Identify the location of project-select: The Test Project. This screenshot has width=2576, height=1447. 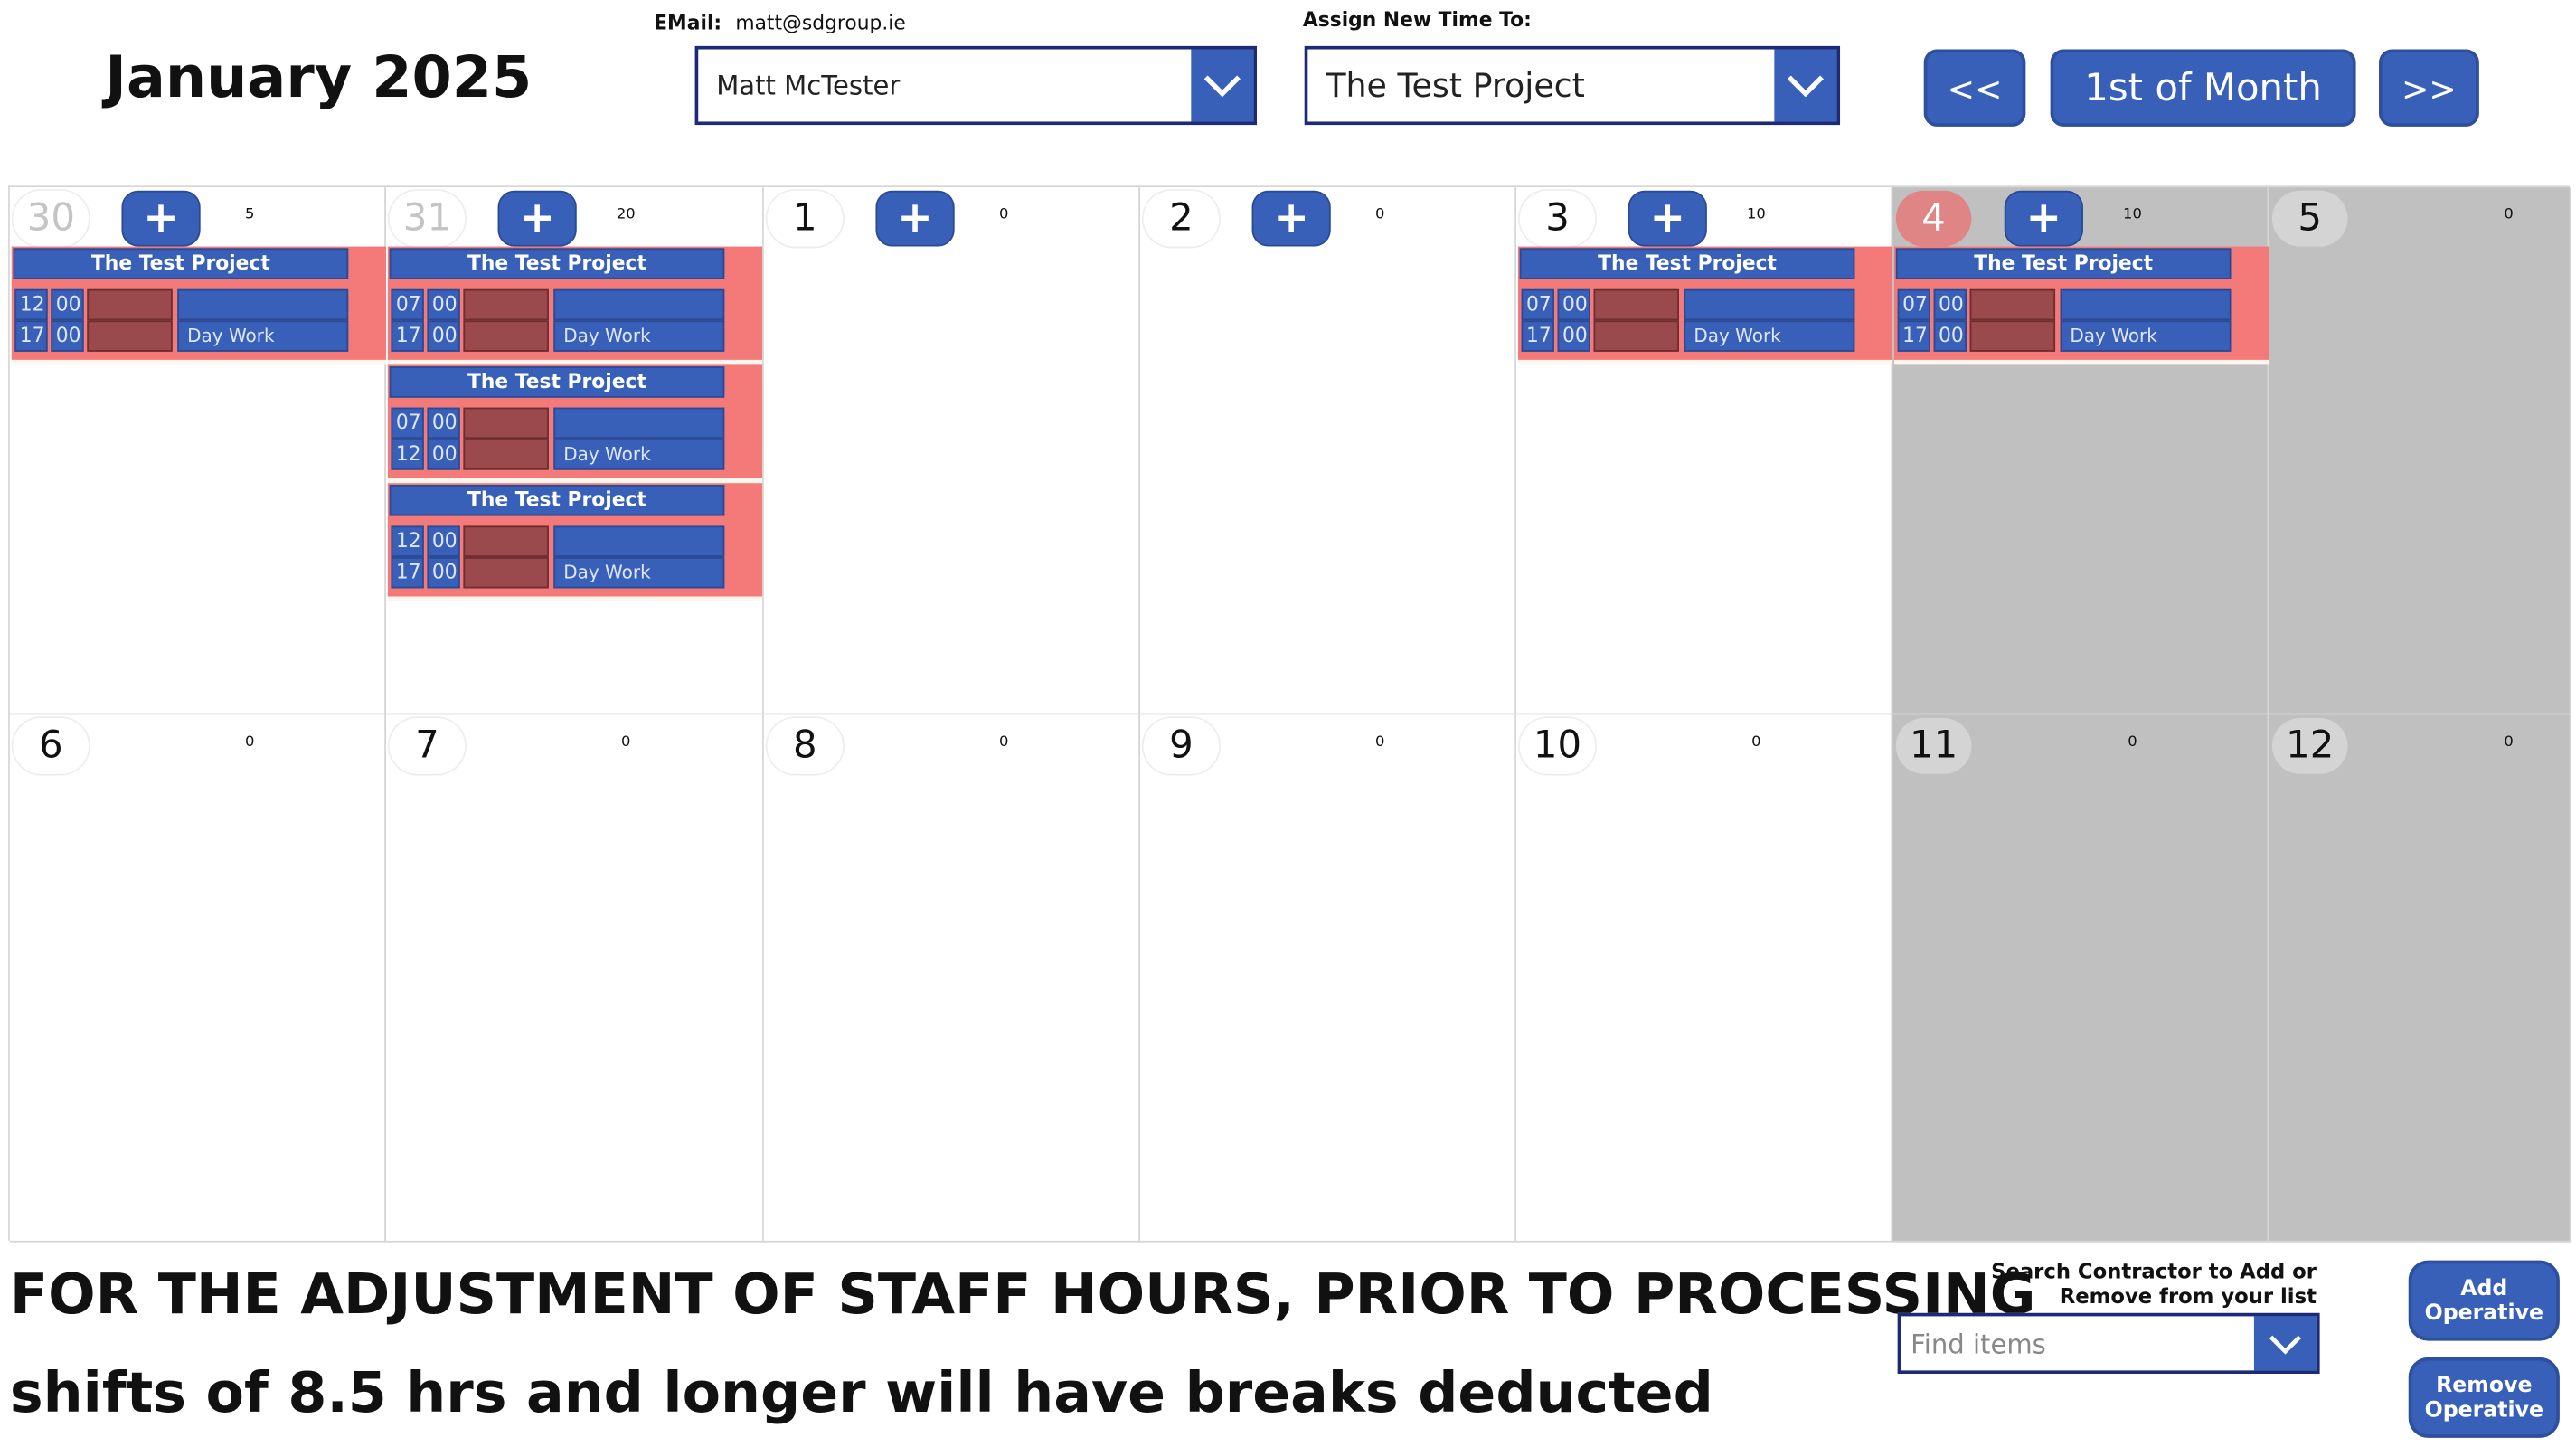
(1572, 86).